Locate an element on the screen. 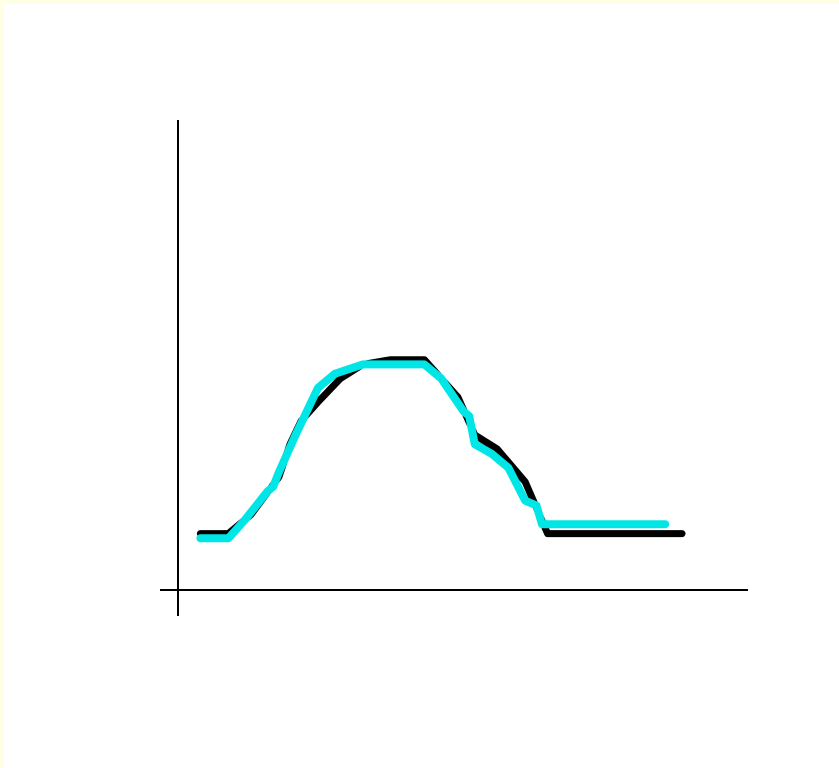  series-layer is located at coordinates (441, 449).